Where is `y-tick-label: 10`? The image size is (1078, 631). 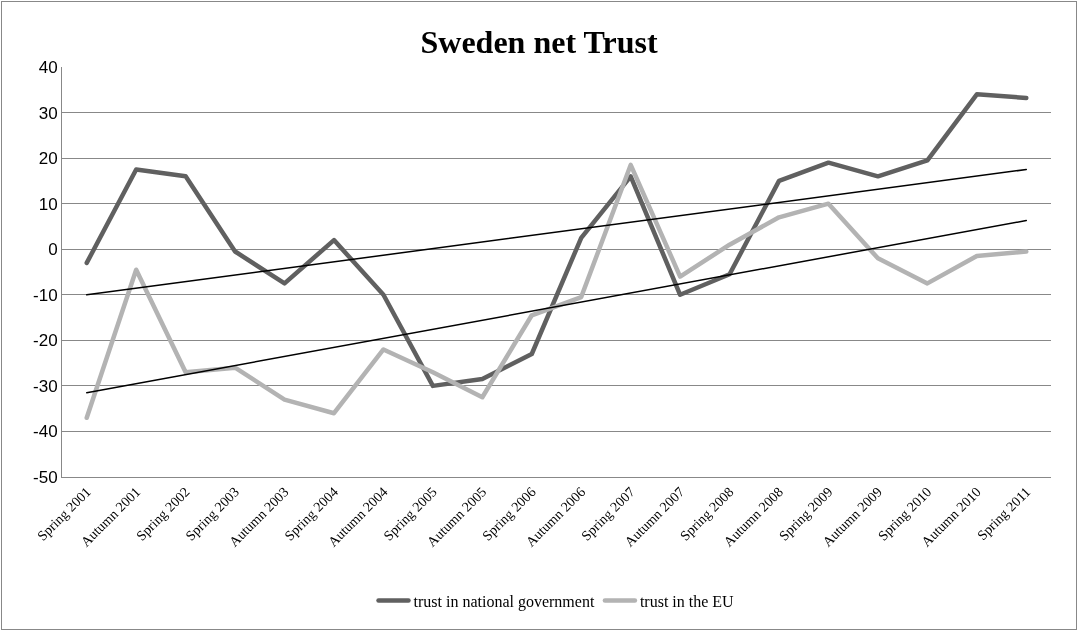
y-tick-label: 10 is located at coordinates (48, 204).